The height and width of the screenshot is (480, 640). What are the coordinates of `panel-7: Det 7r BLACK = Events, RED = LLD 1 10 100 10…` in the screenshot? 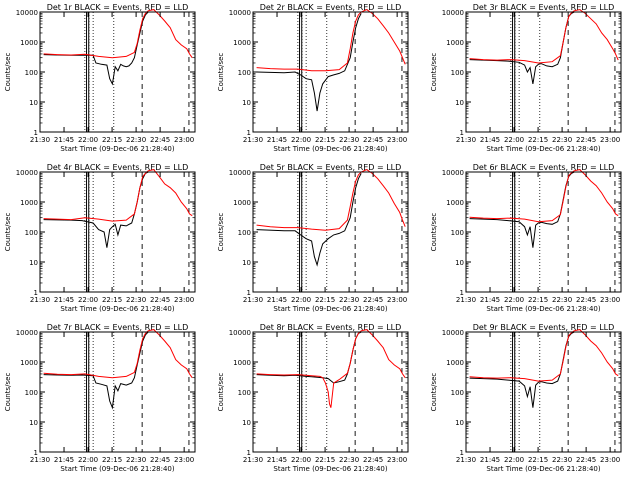 It's located at (100, 398).